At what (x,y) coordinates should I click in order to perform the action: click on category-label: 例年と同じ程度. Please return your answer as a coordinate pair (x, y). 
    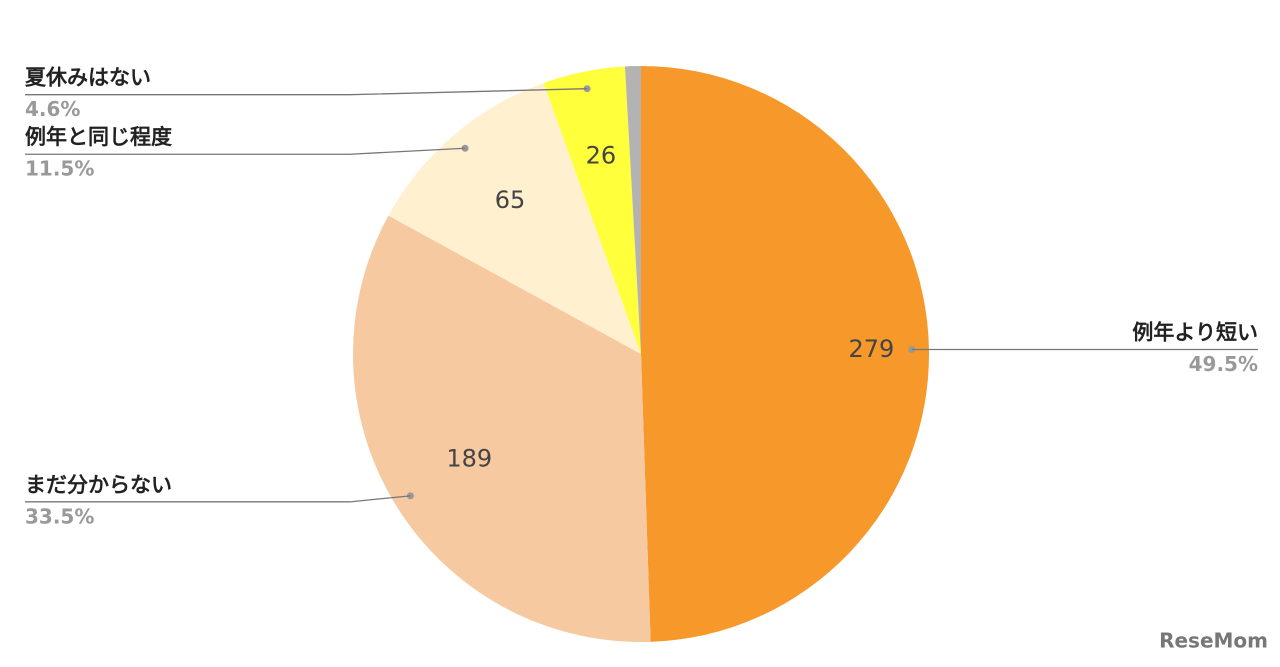
    Looking at the image, I should click on (98, 137).